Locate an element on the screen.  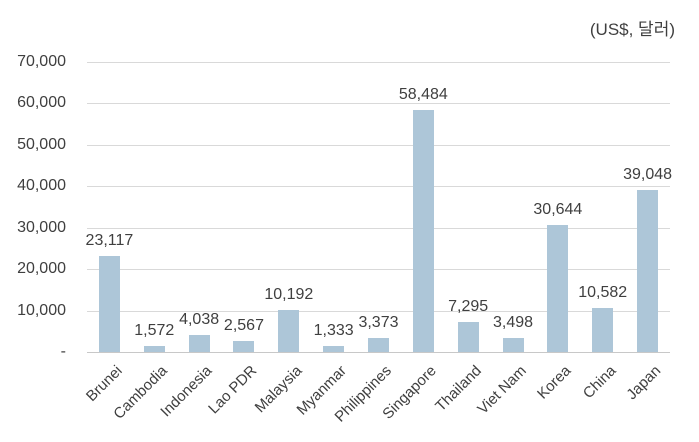
bar-slot-singapore: 58,484 is located at coordinates (423, 207).